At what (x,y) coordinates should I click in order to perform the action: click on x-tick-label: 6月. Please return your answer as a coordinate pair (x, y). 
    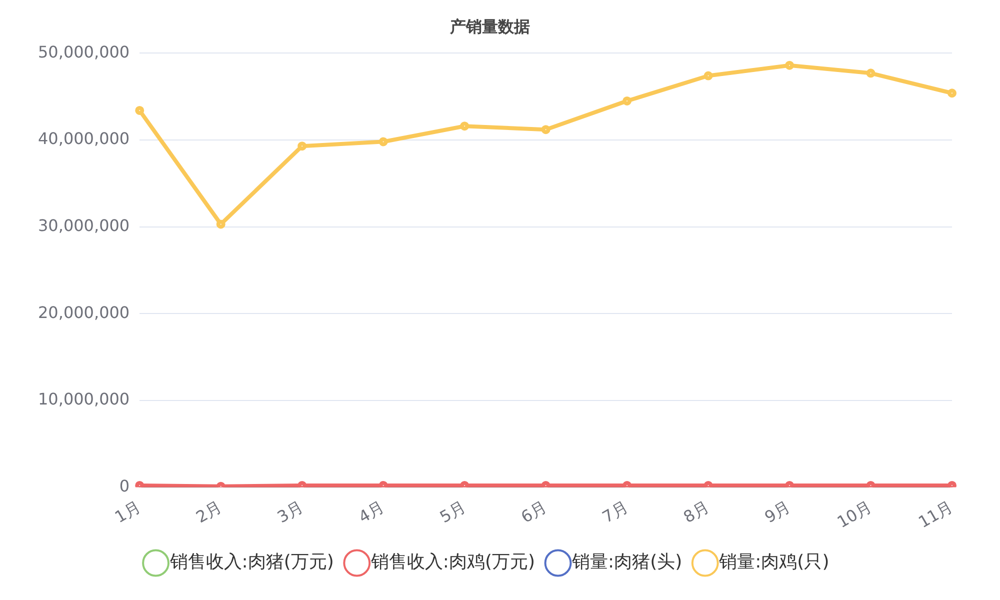
    Looking at the image, I should click on (534, 512).